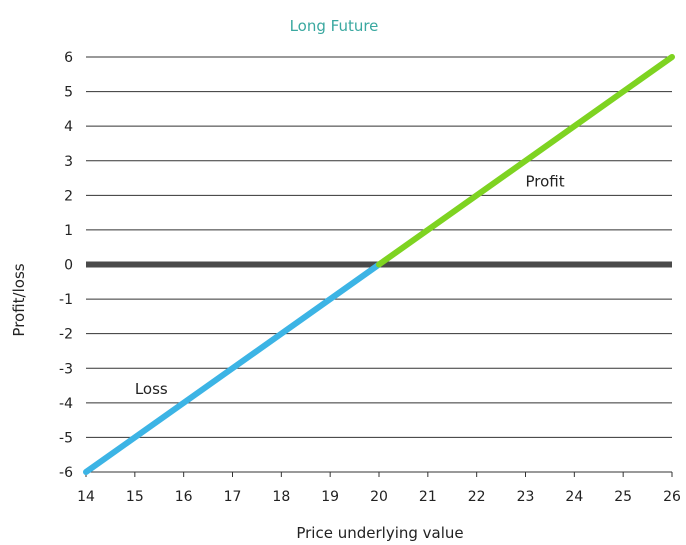 The height and width of the screenshot is (545, 686). What do you see at coordinates (68, 93) in the screenshot?
I see `y-tick-label: 5` at bounding box center [68, 93].